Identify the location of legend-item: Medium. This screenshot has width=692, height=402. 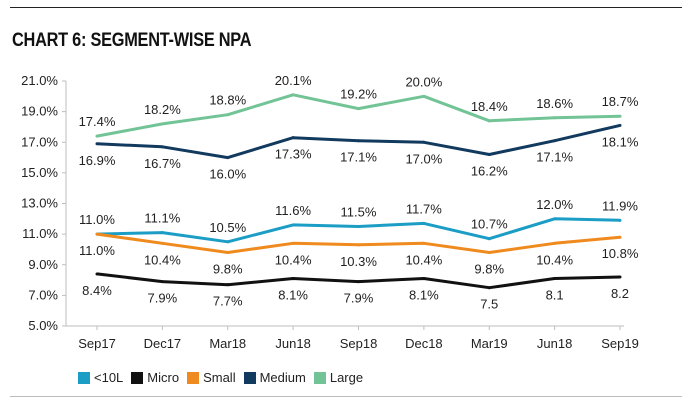
(274, 377).